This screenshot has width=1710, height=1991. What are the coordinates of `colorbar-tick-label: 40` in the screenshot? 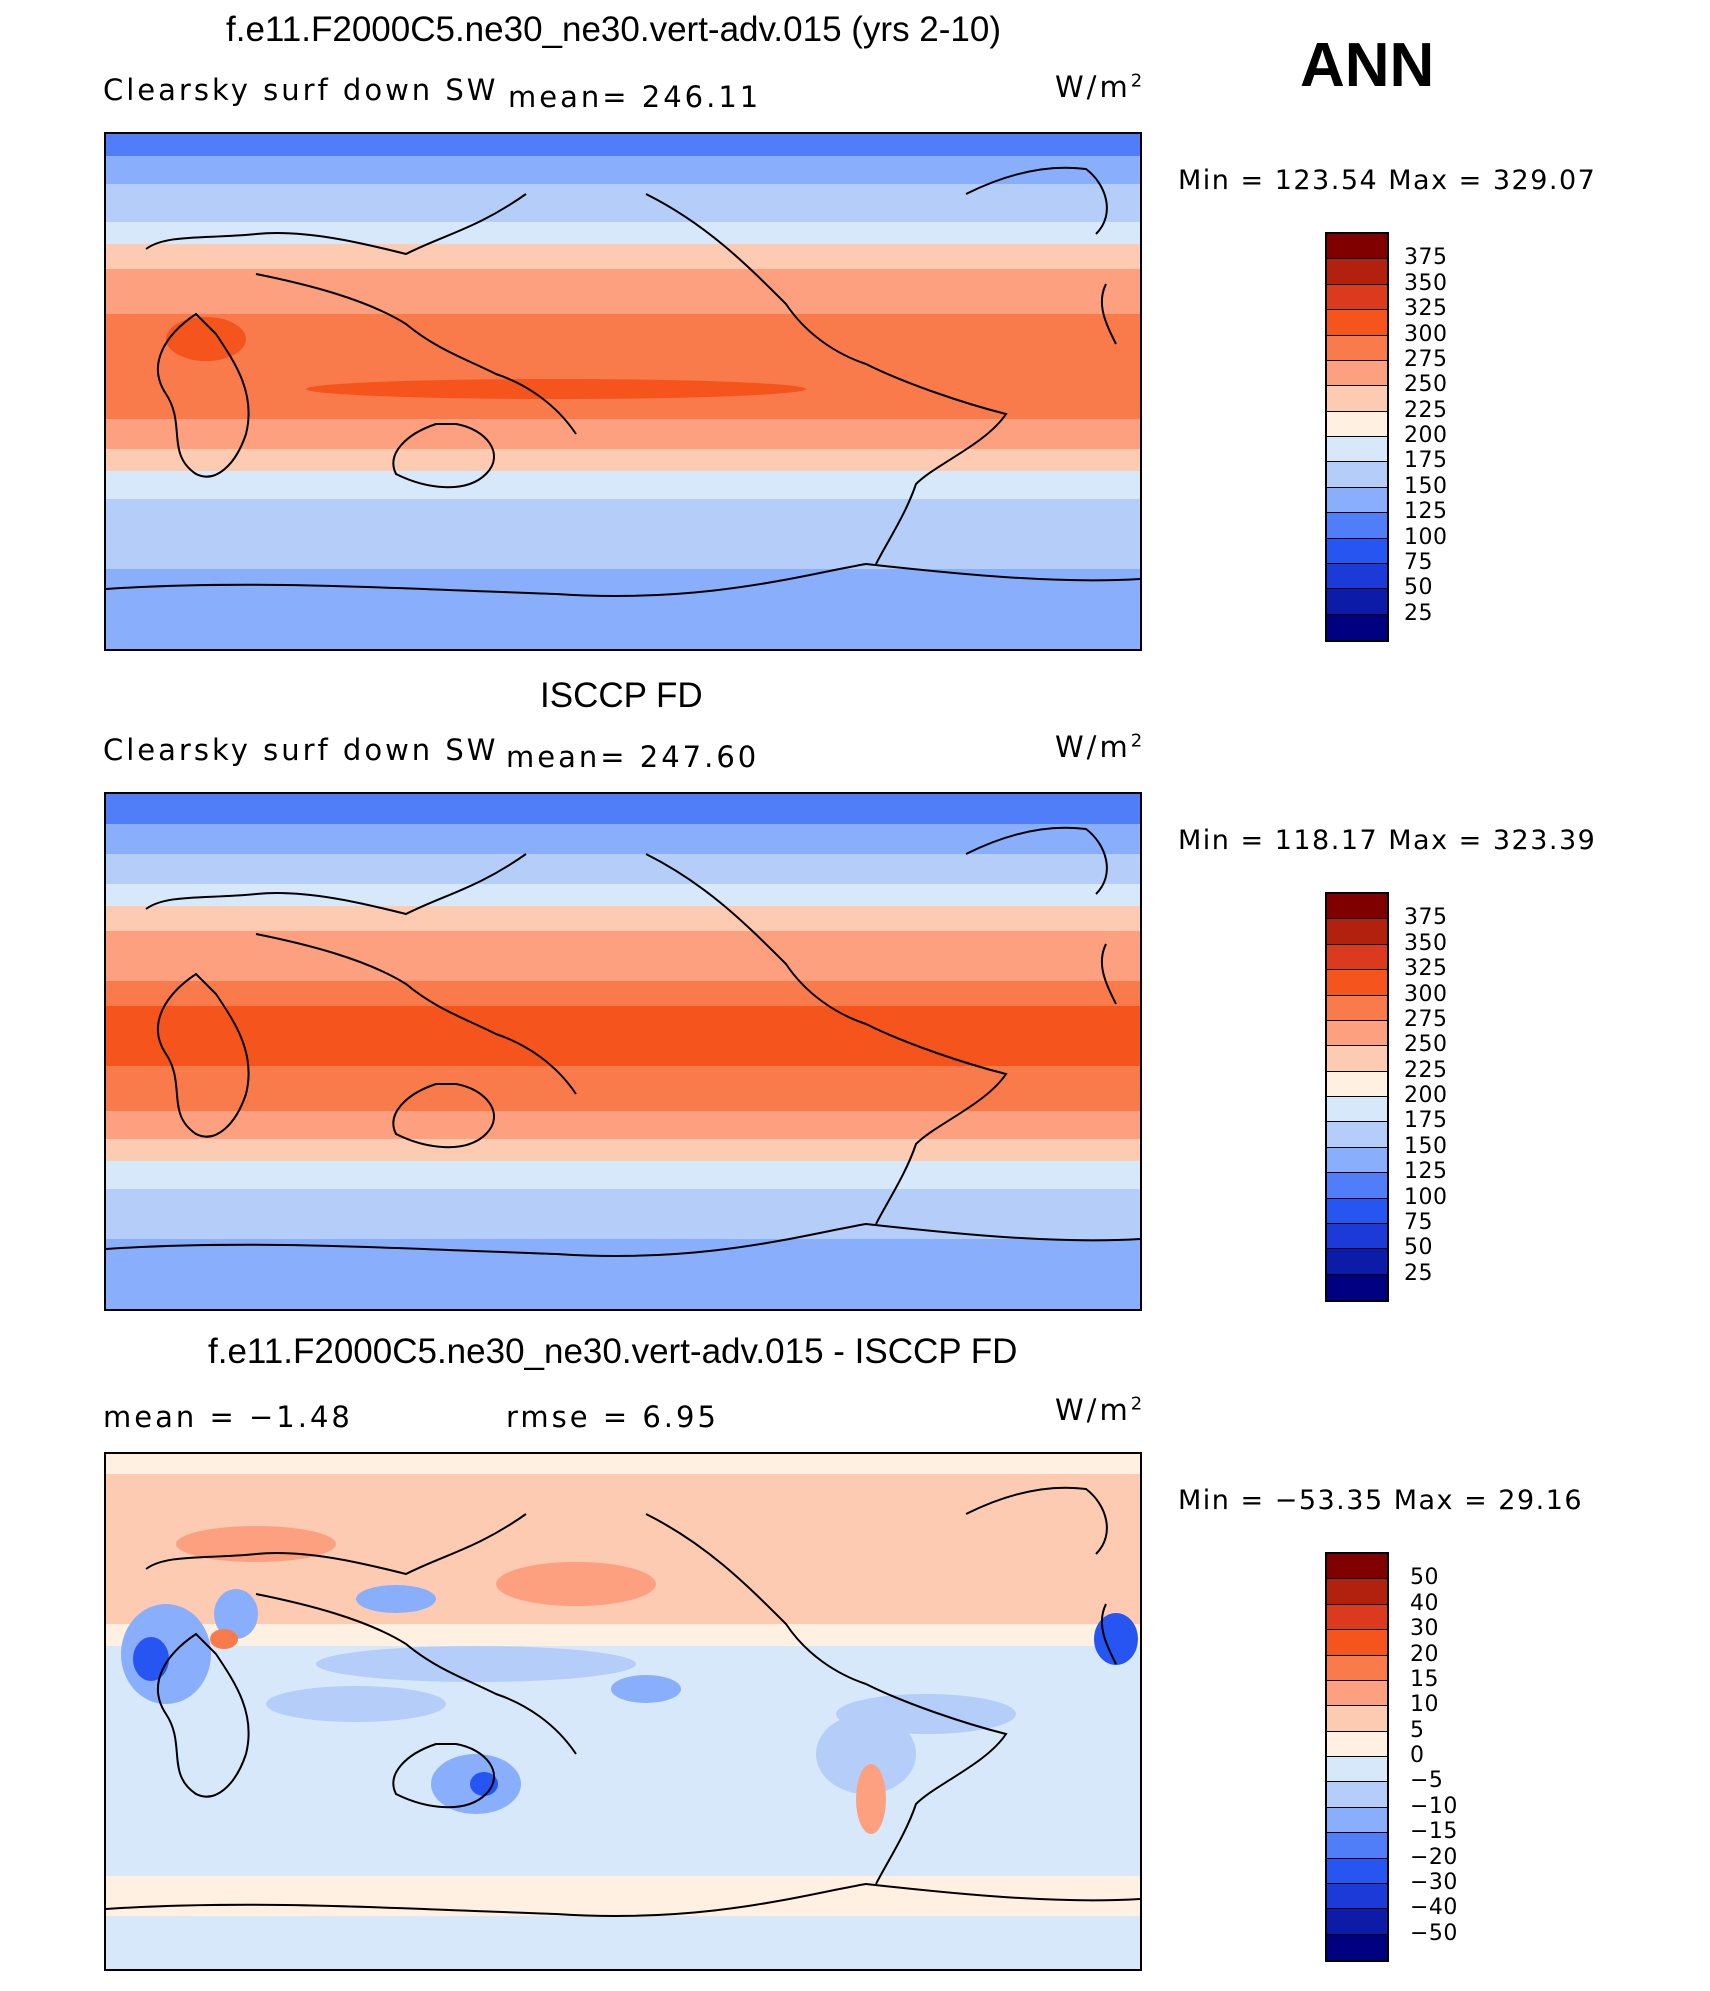 It's located at (1424, 1603).